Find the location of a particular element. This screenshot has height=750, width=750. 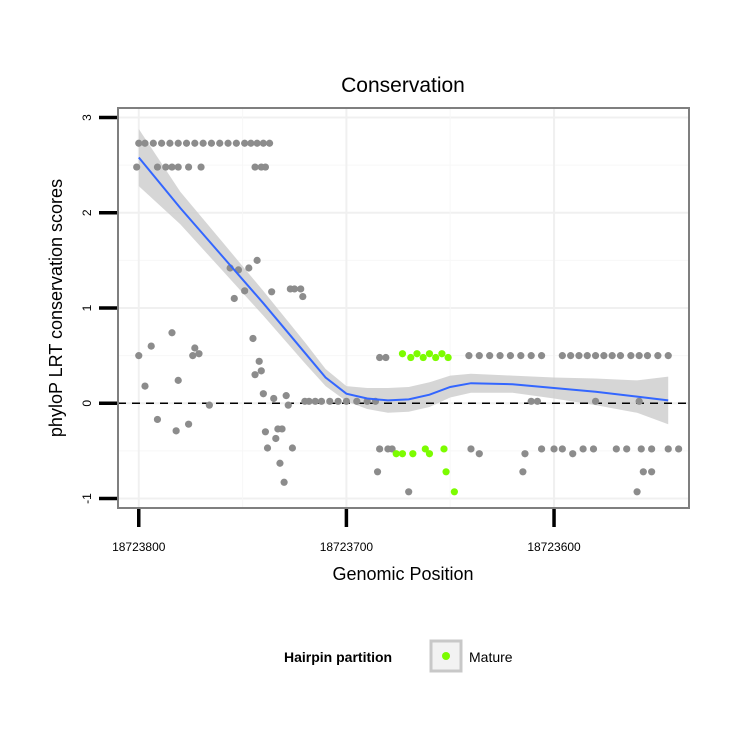

legend-key-box is located at coordinates (446, 656).